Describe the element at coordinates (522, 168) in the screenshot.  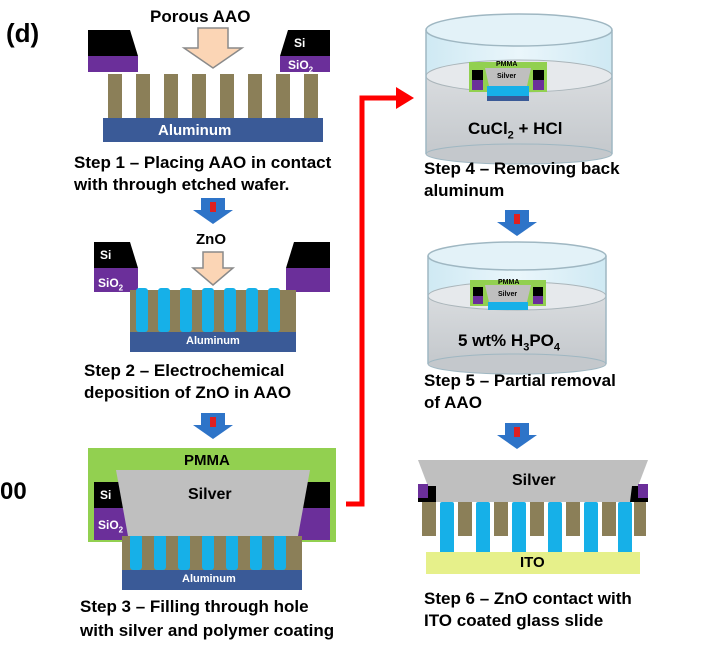
I see `step4-caption-line1: Step 4 – Removing back` at that location.